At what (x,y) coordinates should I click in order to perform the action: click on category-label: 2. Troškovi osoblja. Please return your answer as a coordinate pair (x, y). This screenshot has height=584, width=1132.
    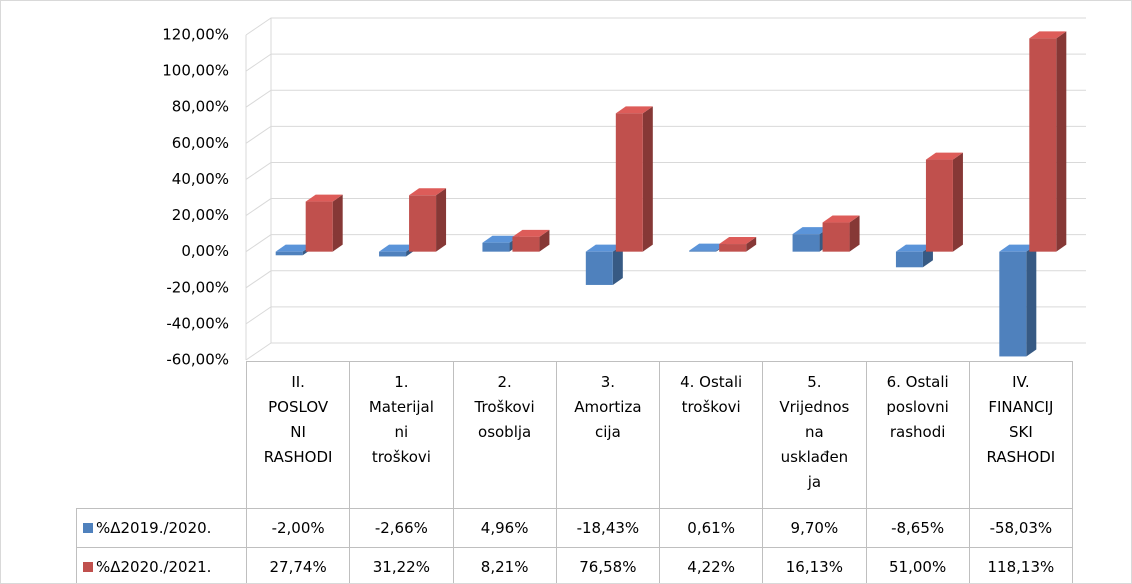
    Looking at the image, I should click on (504, 435).